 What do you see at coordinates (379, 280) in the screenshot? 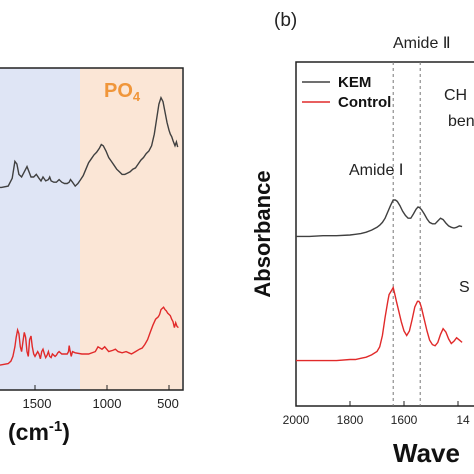
I see `panel-b-series` at bounding box center [379, 280].